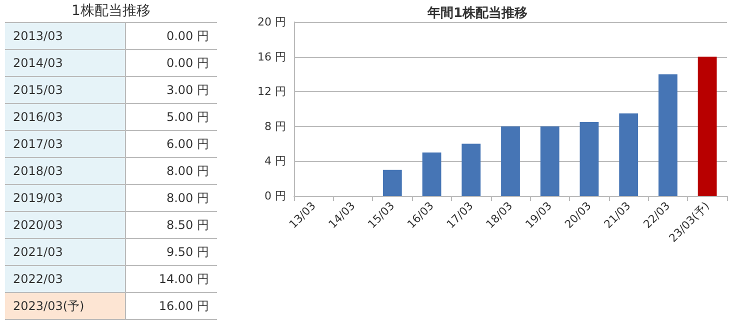 Image resolution: width=733 pixels, height=335 pixels. What do you see at coordinates (187, 143) in the screenshot?
I see `text: 6.00 円` at bounding box center [187, 143].